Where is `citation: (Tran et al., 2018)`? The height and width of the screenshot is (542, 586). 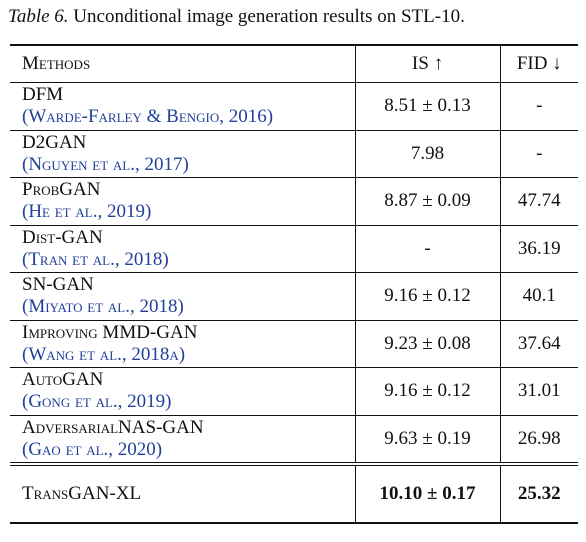
citation: (Tran et al., 2018) is located at coordinates (95, 259).